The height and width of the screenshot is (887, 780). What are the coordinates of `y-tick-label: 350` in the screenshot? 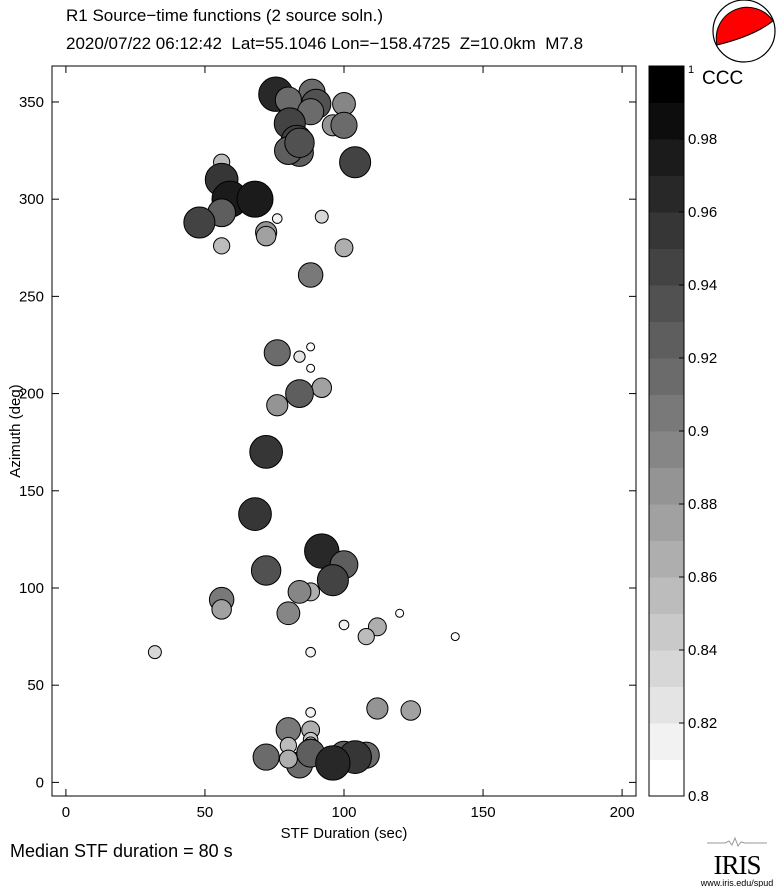 It's located at (31, 102).